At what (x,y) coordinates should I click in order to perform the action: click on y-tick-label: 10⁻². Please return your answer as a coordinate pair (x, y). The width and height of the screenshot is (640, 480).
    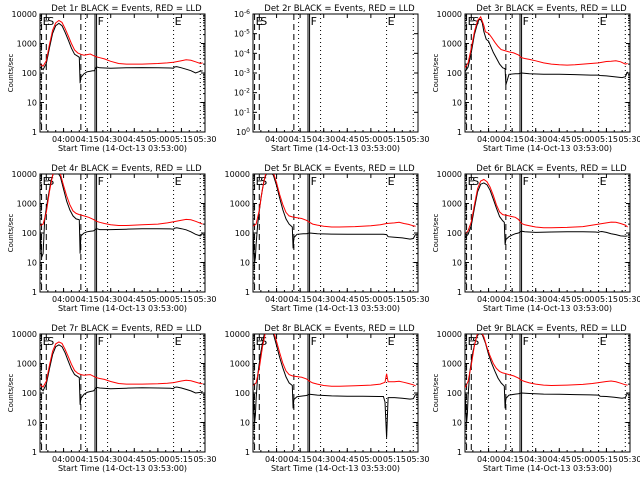
    Looking at the image, I should click on (242, 93).